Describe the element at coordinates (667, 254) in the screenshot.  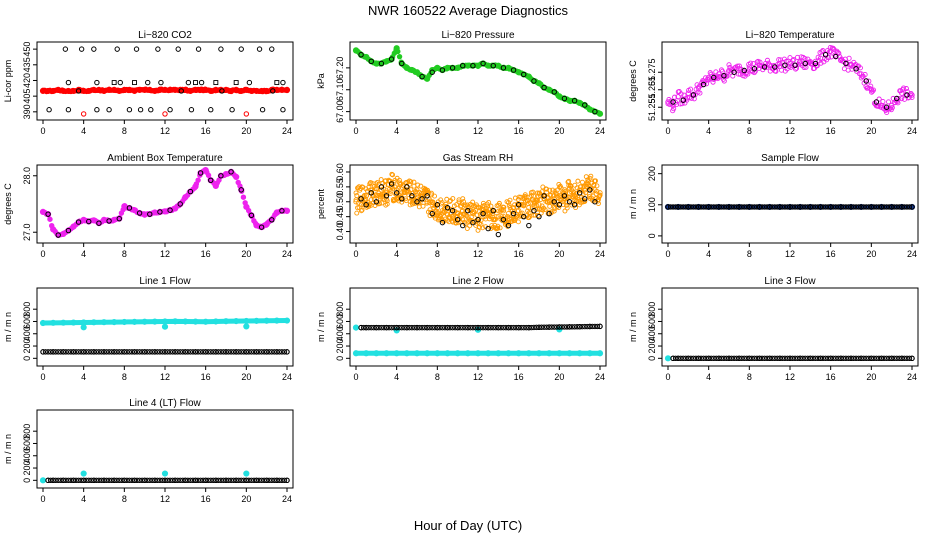
I see `x-tick-label: 0` at that location.